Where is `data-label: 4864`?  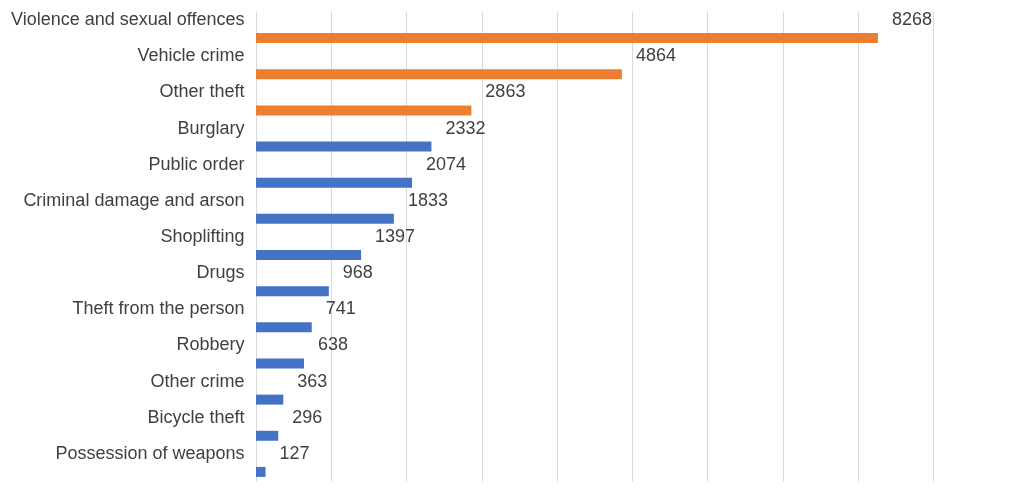 data-label: 4864 is located at coordinates (655, 55).